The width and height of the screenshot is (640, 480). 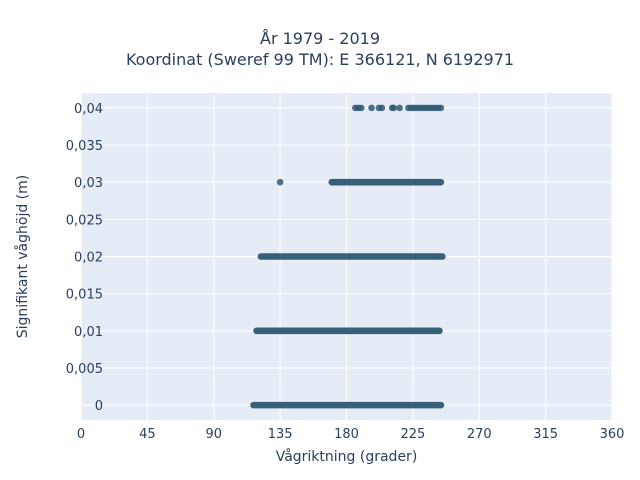 What do you see at coordinates (88, 258) in the screenshot?
I see `y-tick-label: 0,02` at bounding box center [88, 258].